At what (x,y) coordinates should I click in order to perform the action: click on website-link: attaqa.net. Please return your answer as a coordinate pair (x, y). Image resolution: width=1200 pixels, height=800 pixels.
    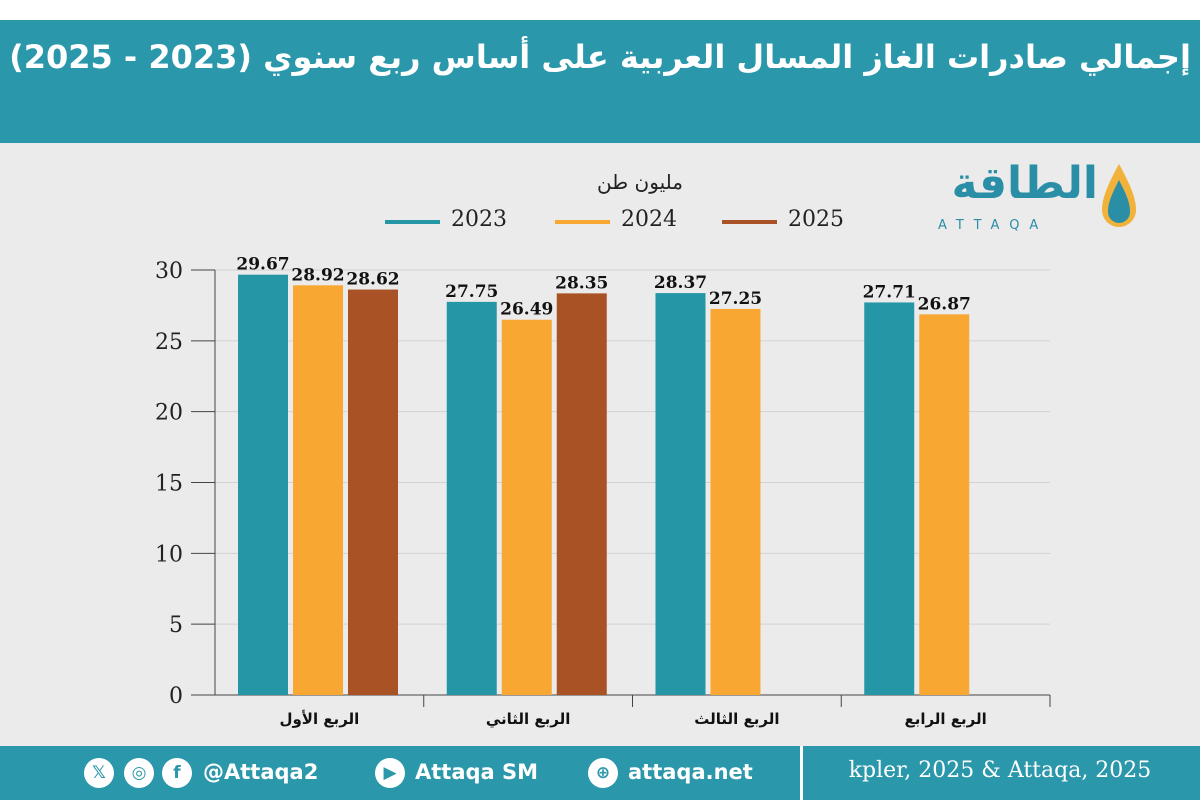
    Looking at the image, I should click on (690, 772).